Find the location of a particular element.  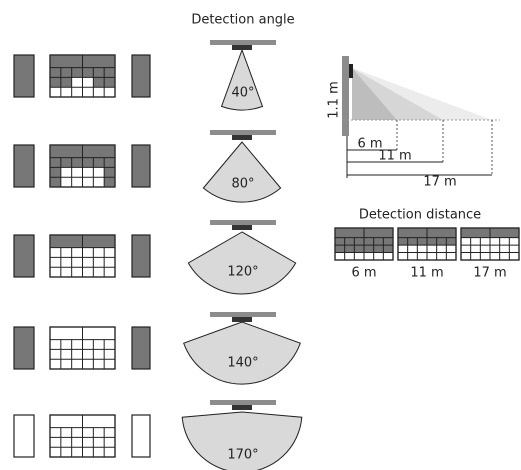

angle-title: Detection angle is located at coordinates (242, 20).